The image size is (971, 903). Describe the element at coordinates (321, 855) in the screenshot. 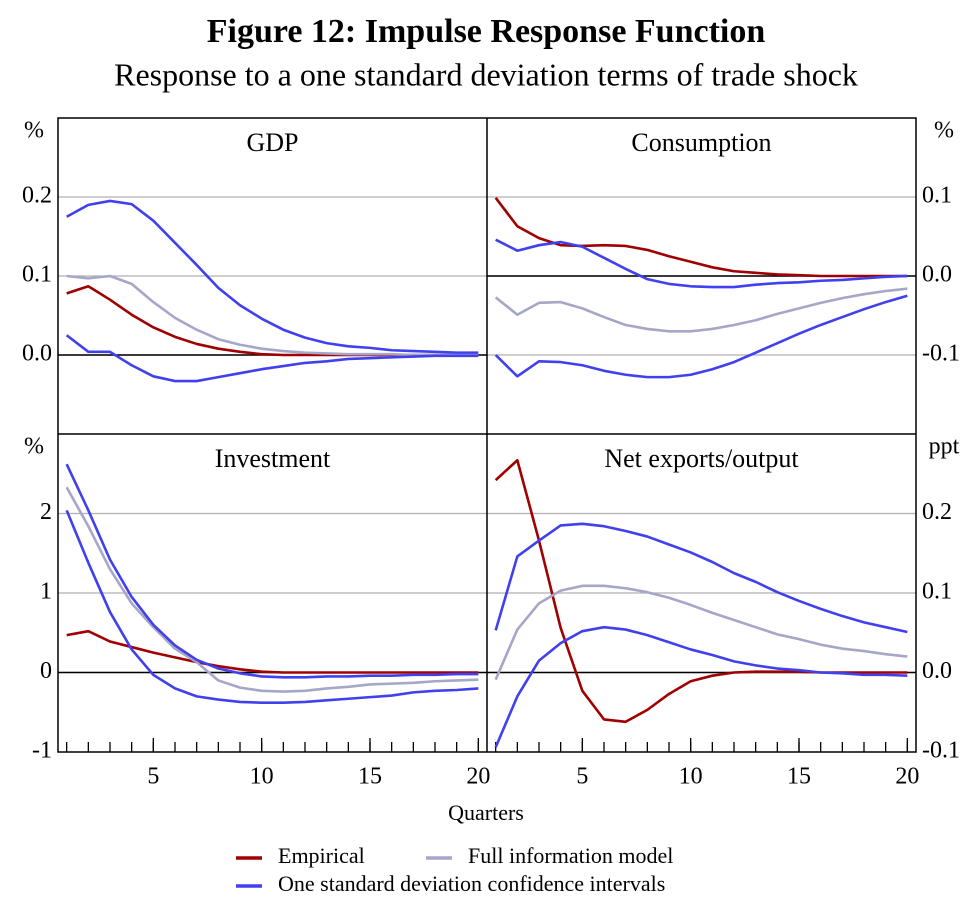

I see `legend-label: Empirical` at that location.